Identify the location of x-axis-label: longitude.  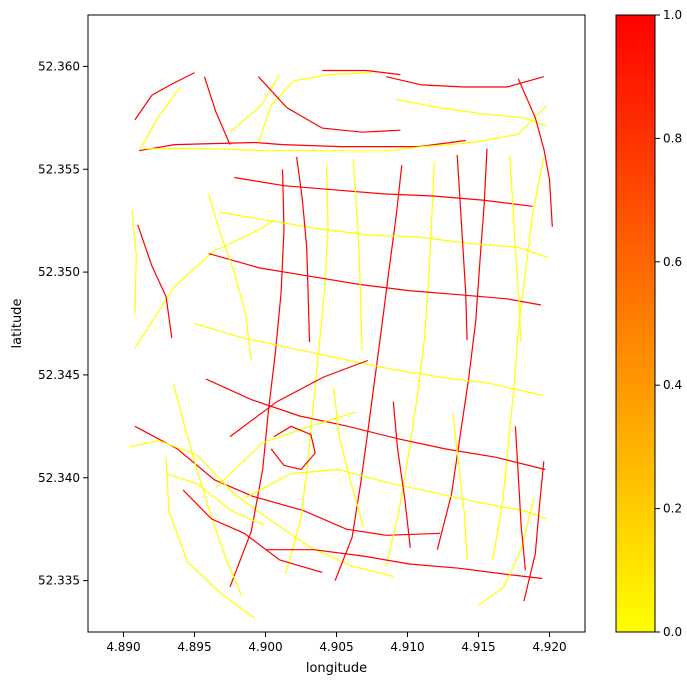
(336, 668).